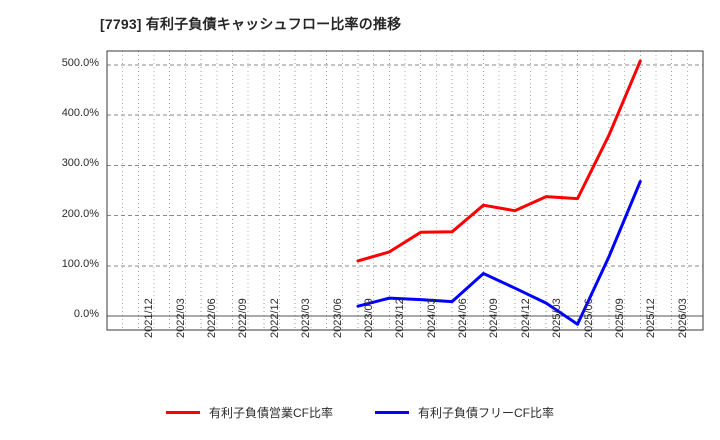 The image size is (720, 440). I want to click on legend-label: 有利子負債フリーCF比率, so click(486, 413).